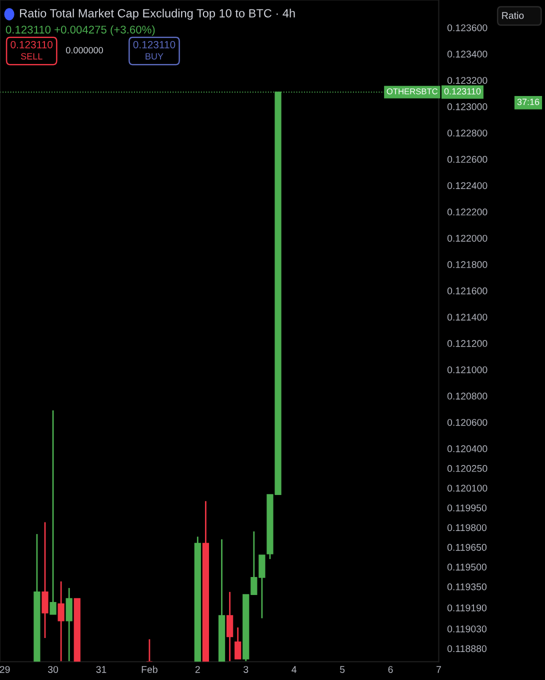  Describe the element at coordinates (513, 15) in the screenshot. I see `text: Ratio` at that location.